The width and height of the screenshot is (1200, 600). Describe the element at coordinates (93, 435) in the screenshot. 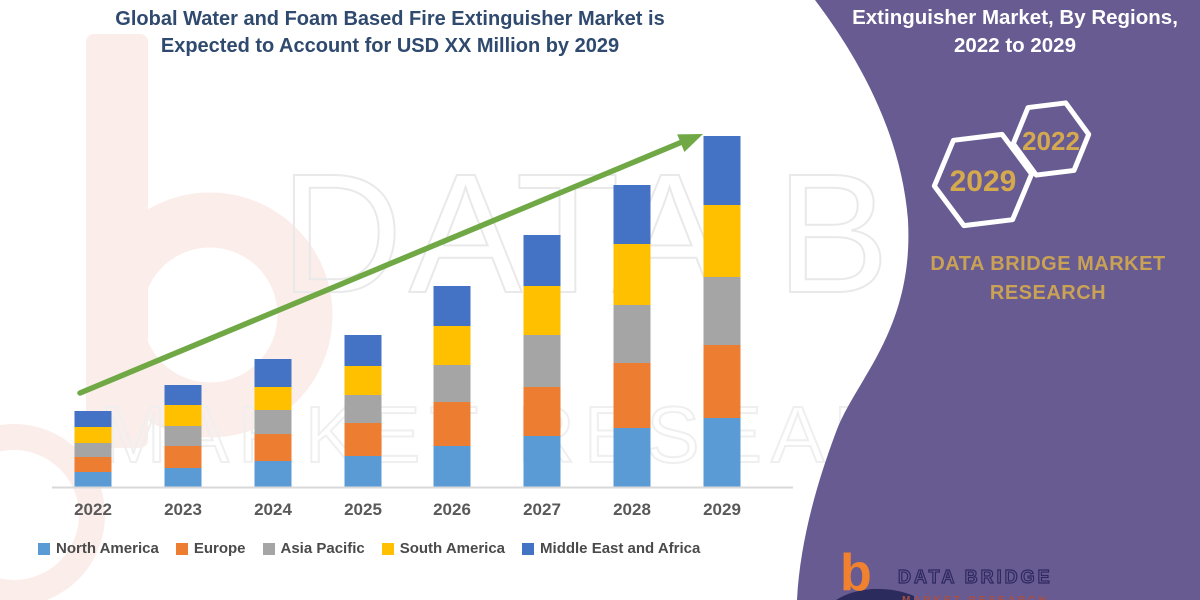

I see `bar-segment-2022-south-america` at that location.